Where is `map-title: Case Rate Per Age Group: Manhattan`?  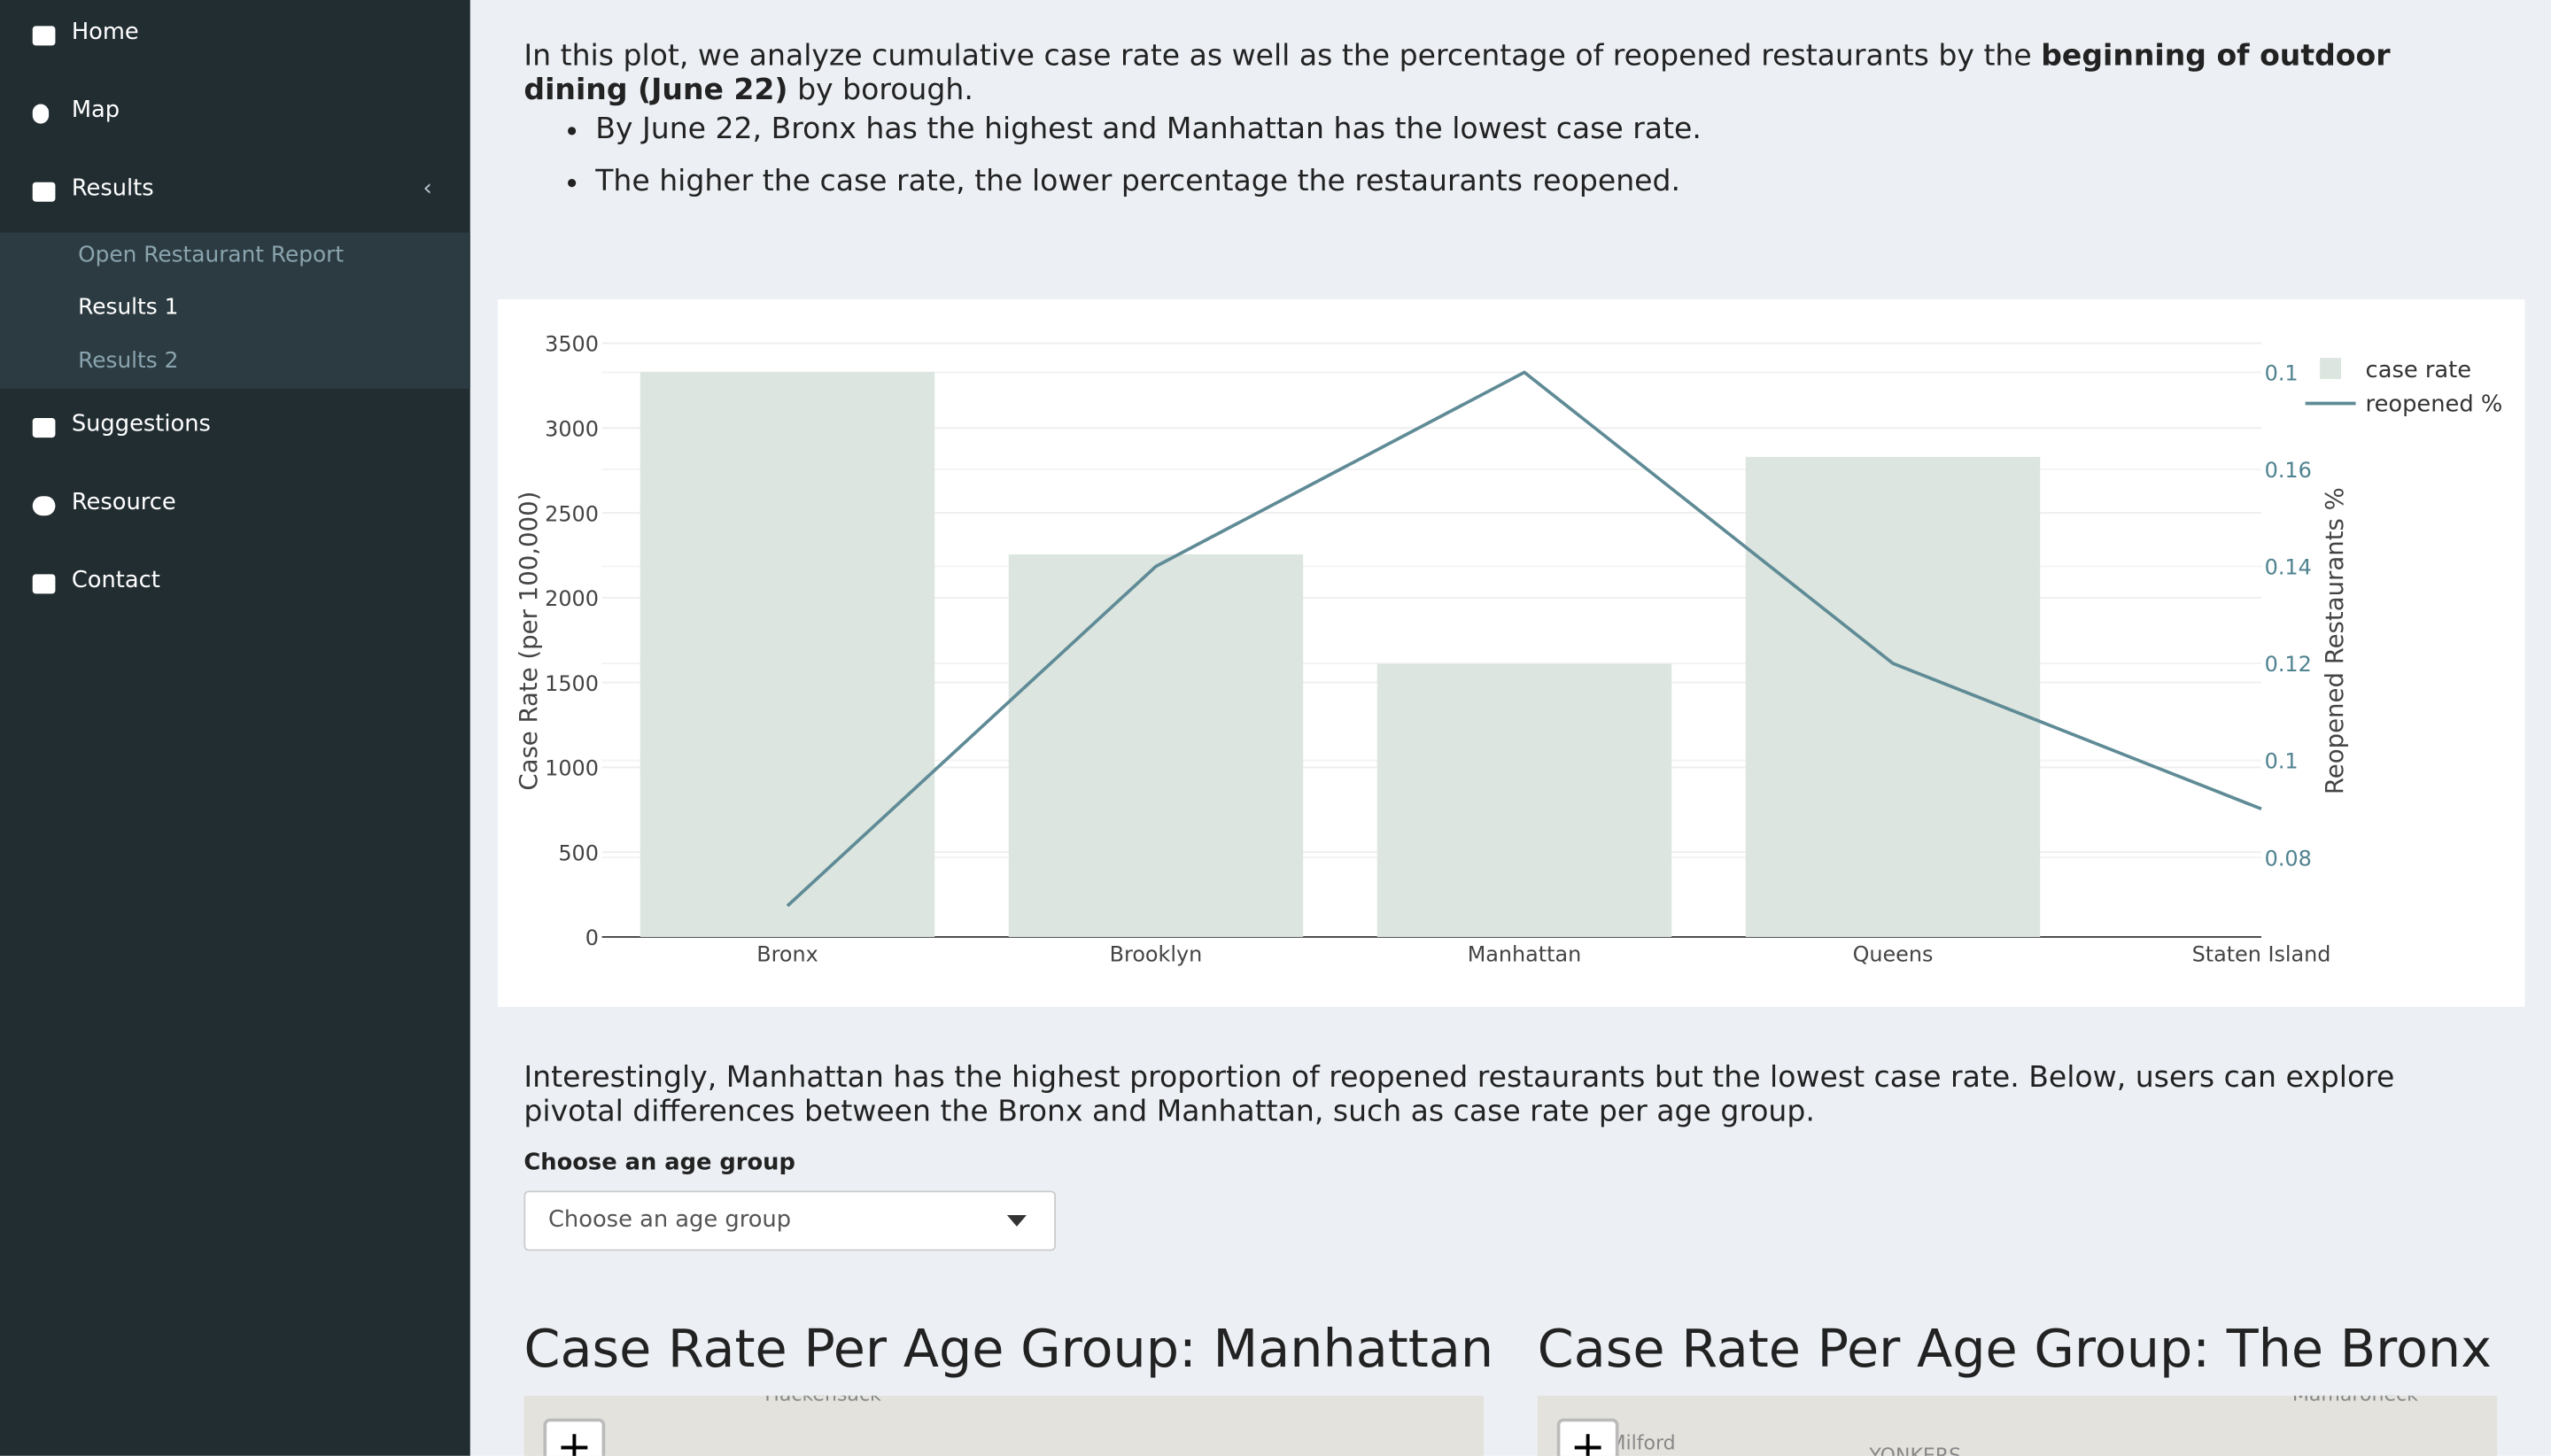 map-title: Case Rate Per Age Group: Manhattan is located at coordinates (1009, 1349).